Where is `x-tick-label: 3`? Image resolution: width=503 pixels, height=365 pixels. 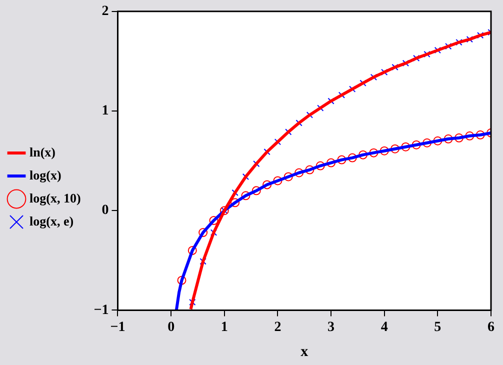
x-tick-label: 3 is located at coordinates (331, 328).